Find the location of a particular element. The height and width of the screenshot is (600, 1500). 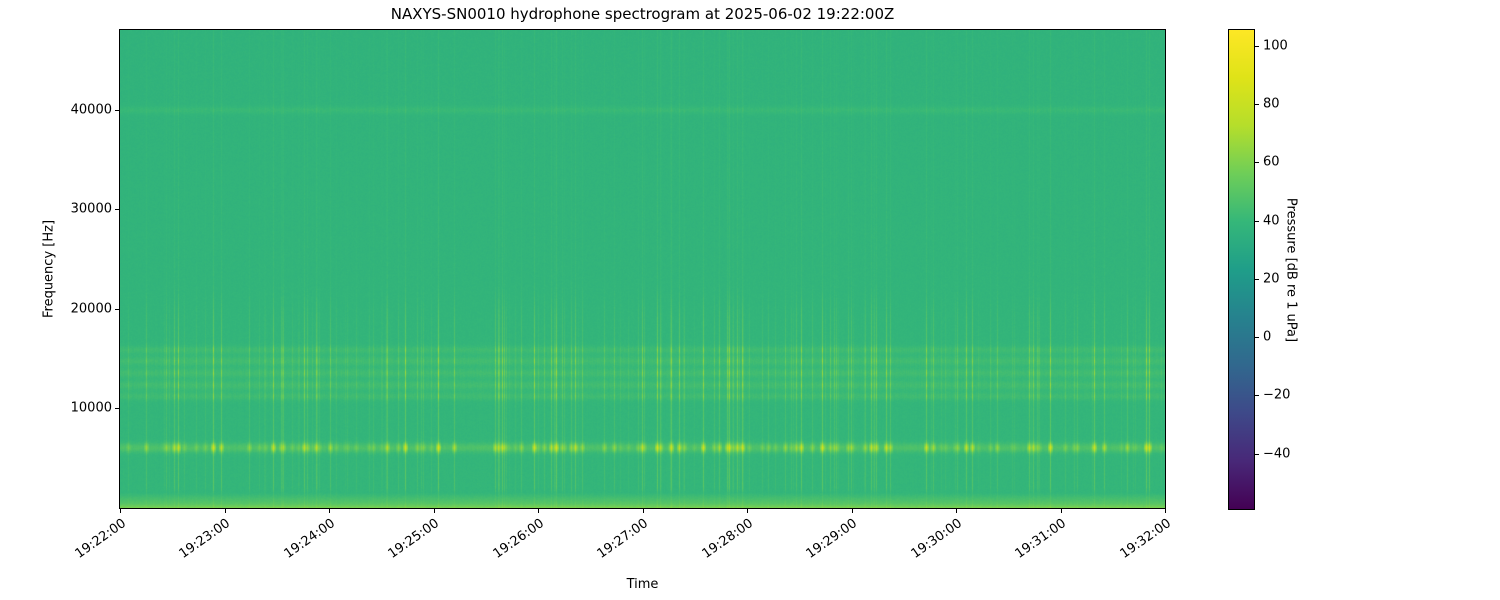

x-tick-label-text: 19:29:00 is located at coordinates (832, 539).